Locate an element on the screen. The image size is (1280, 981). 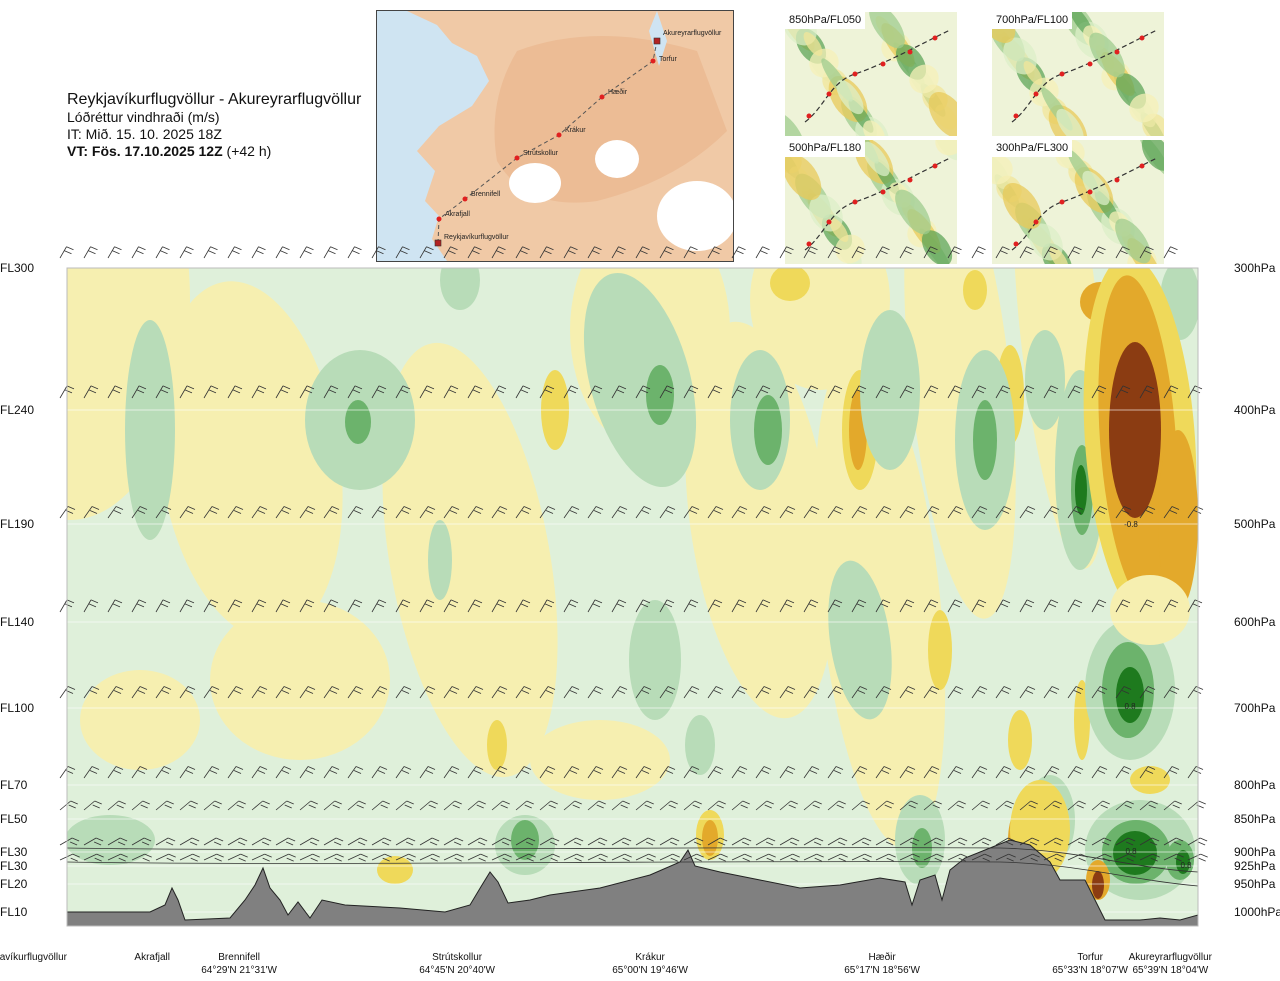
place-label: Torfur 65°33'N 18°07'W is located at coordinates (1109, 964).